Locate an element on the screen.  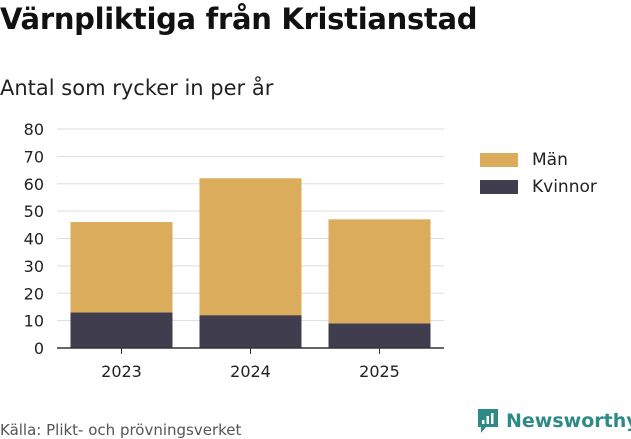
brand-logo: Newsworthy is located at coordinates (553, 421).